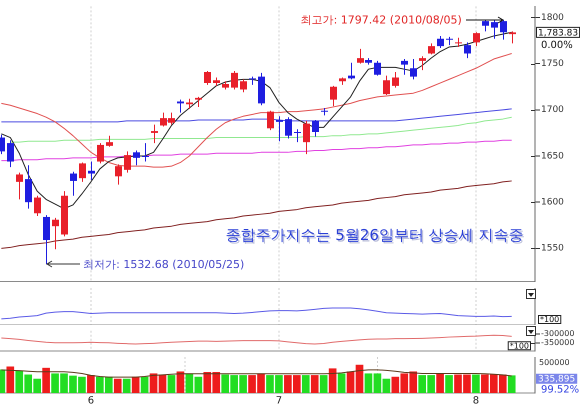  What do you see at coordinates (557, 333) in the screenshot?
I see `y-tick-label: -300000` at bounding box center [557, 333].